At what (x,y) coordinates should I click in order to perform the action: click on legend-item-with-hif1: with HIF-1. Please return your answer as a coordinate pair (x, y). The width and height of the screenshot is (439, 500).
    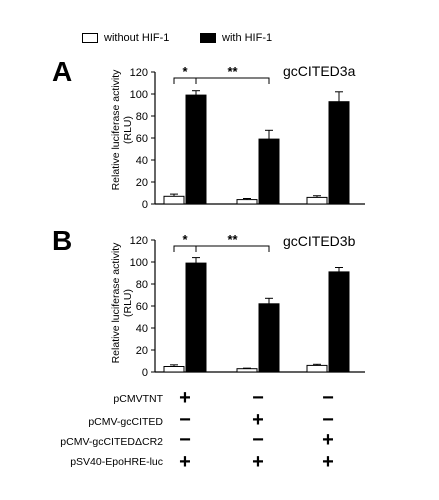
    Looking at the image, I should click on (236, 38).